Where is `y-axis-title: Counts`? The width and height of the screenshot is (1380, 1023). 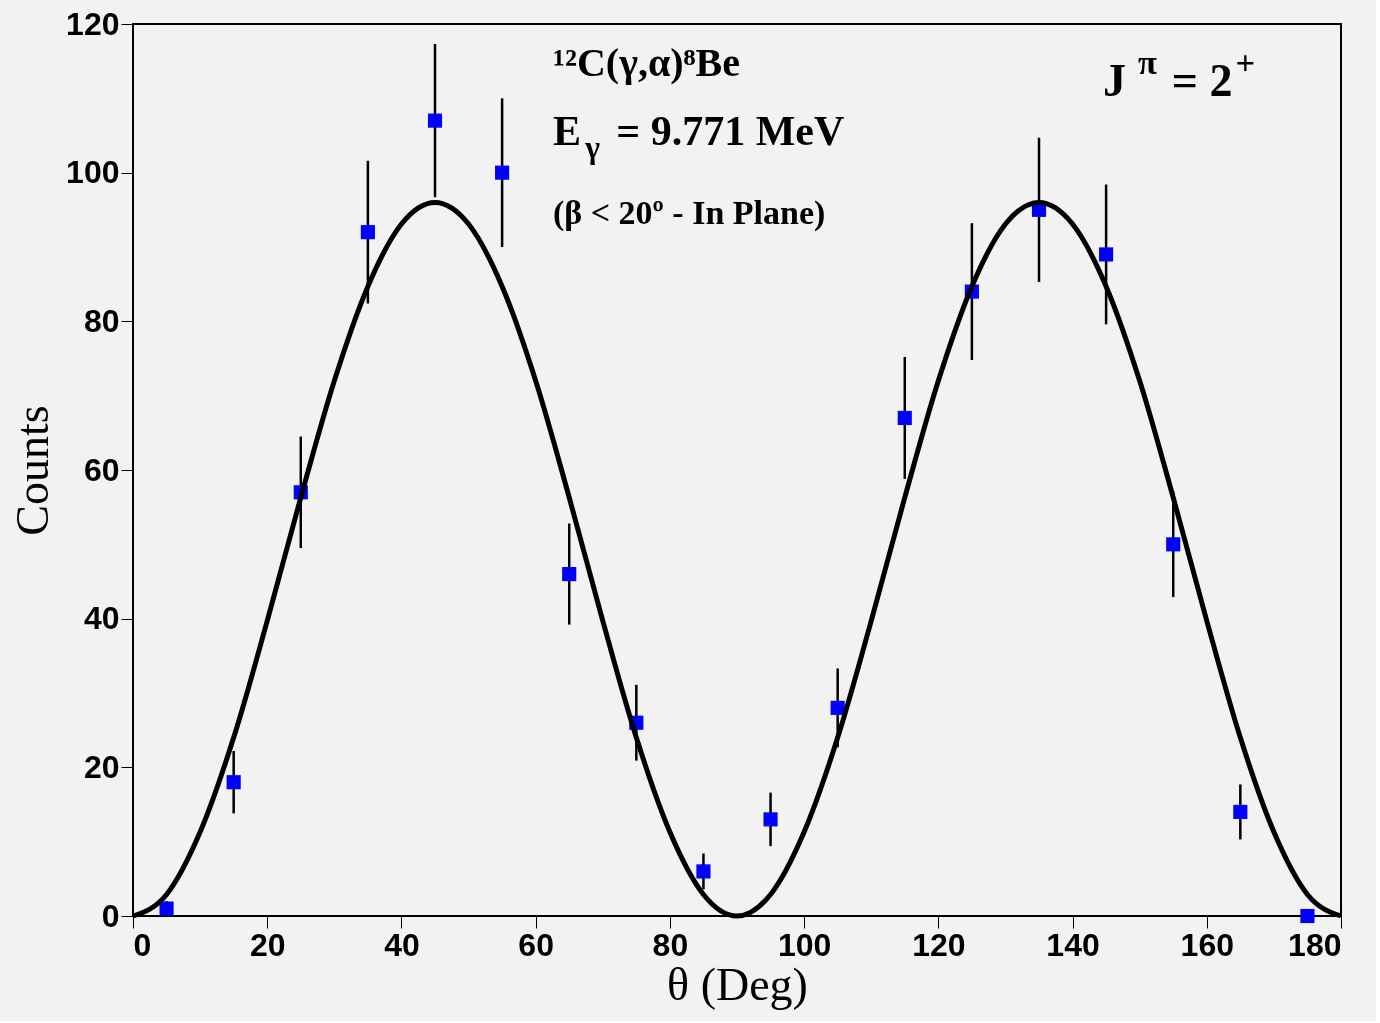
y-axis-title: Counts is located at coordinates (33, 470).